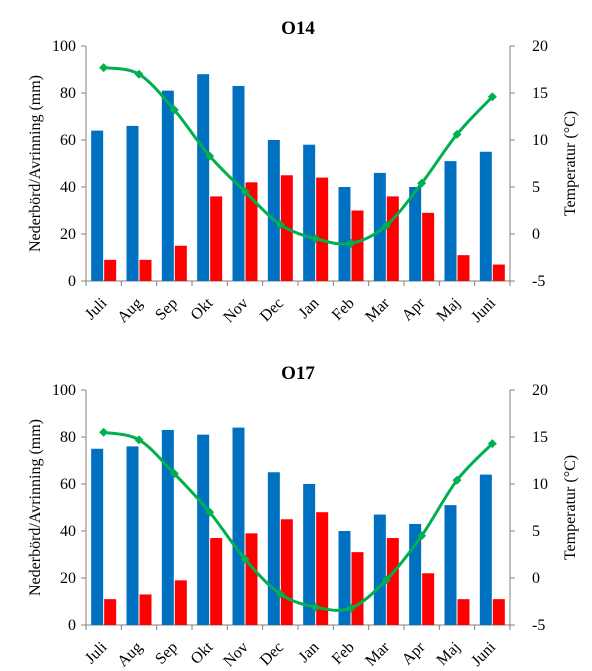  What do you see at coordinates (68, 187) in the screenshot?
I see `y-tick-label: 40` at bounding box center [68, 187].